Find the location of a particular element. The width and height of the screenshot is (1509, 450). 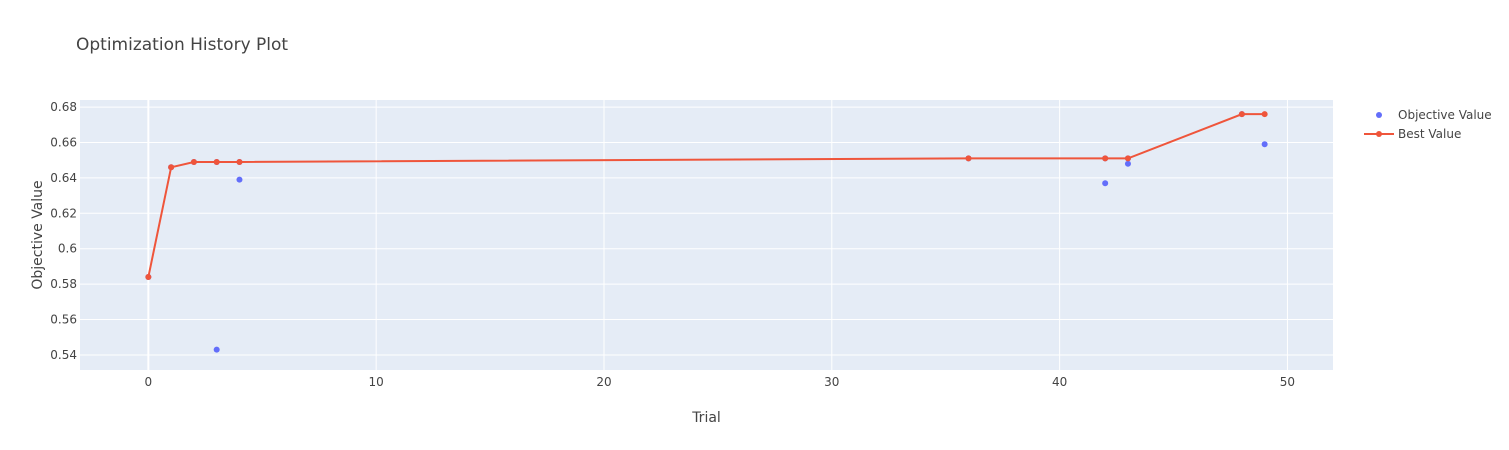

y-tick-label: 0.68 is located at coordinates (63, 107).